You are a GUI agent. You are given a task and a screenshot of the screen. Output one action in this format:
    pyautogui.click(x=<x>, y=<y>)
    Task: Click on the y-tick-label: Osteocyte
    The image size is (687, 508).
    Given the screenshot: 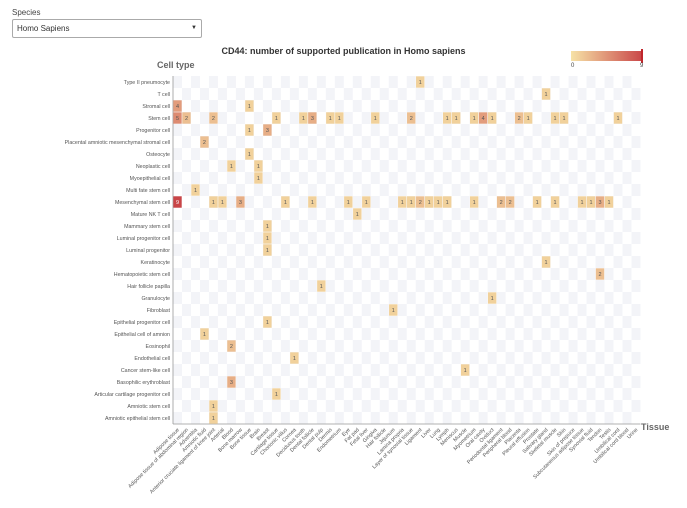 What is the action you would take?
    pyautogui.click(x=158, y=155)
    